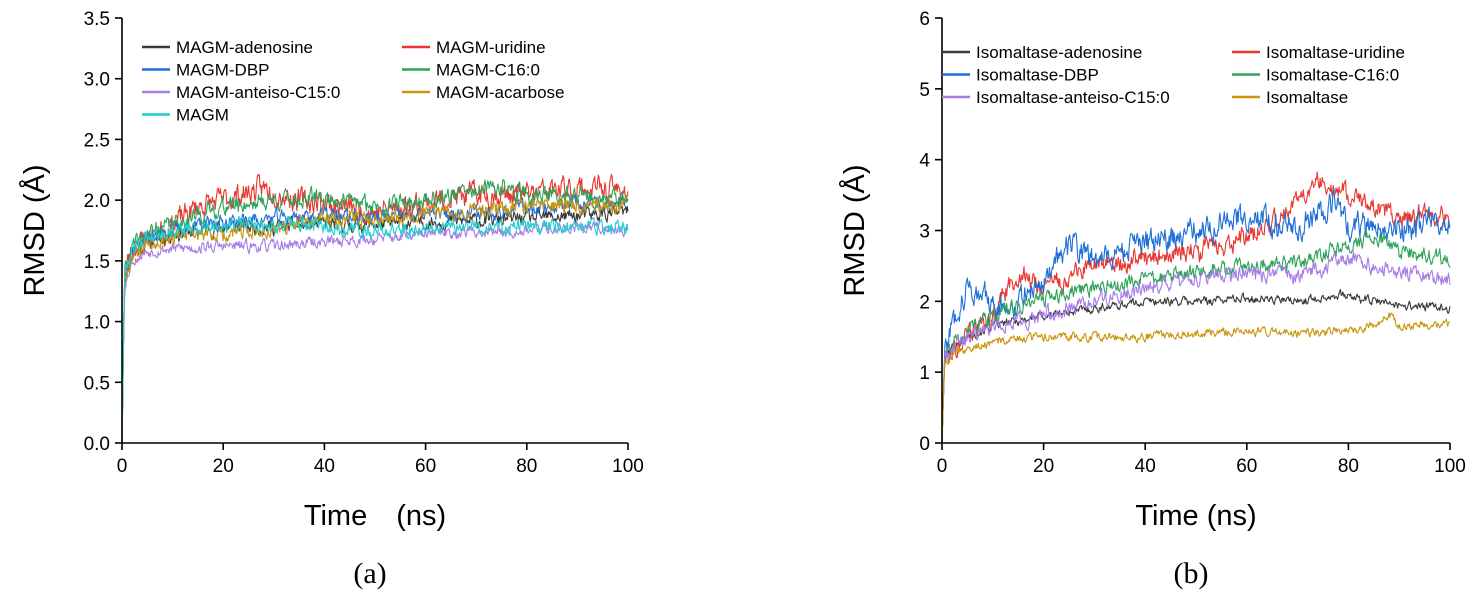 This screenshot has width=1477, height=597. I want to click on y-tick-label: 0, so click(924, 444).